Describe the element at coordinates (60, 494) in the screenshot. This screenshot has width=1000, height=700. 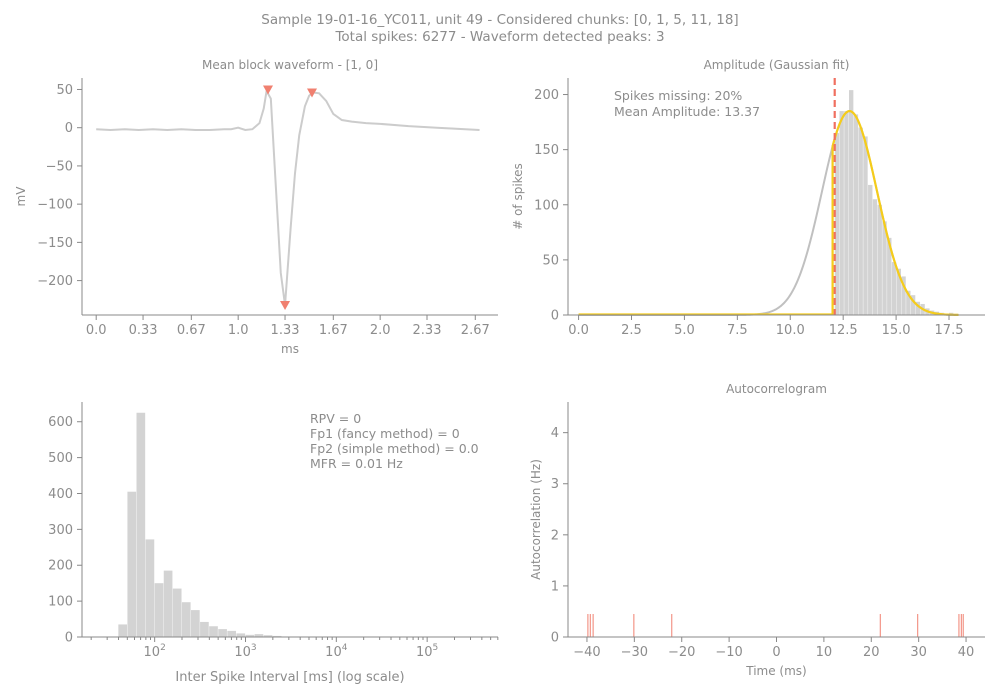
I see `isi-y-tick-label: 400` at that location.